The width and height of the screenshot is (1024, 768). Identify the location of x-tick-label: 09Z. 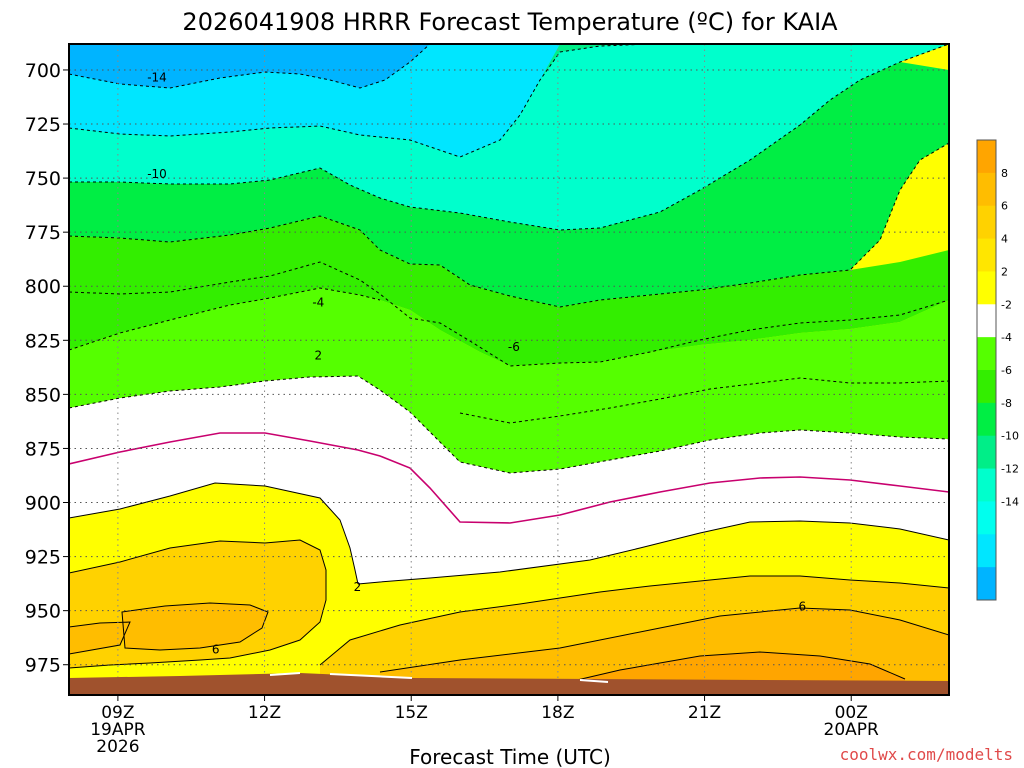
(117, 713).